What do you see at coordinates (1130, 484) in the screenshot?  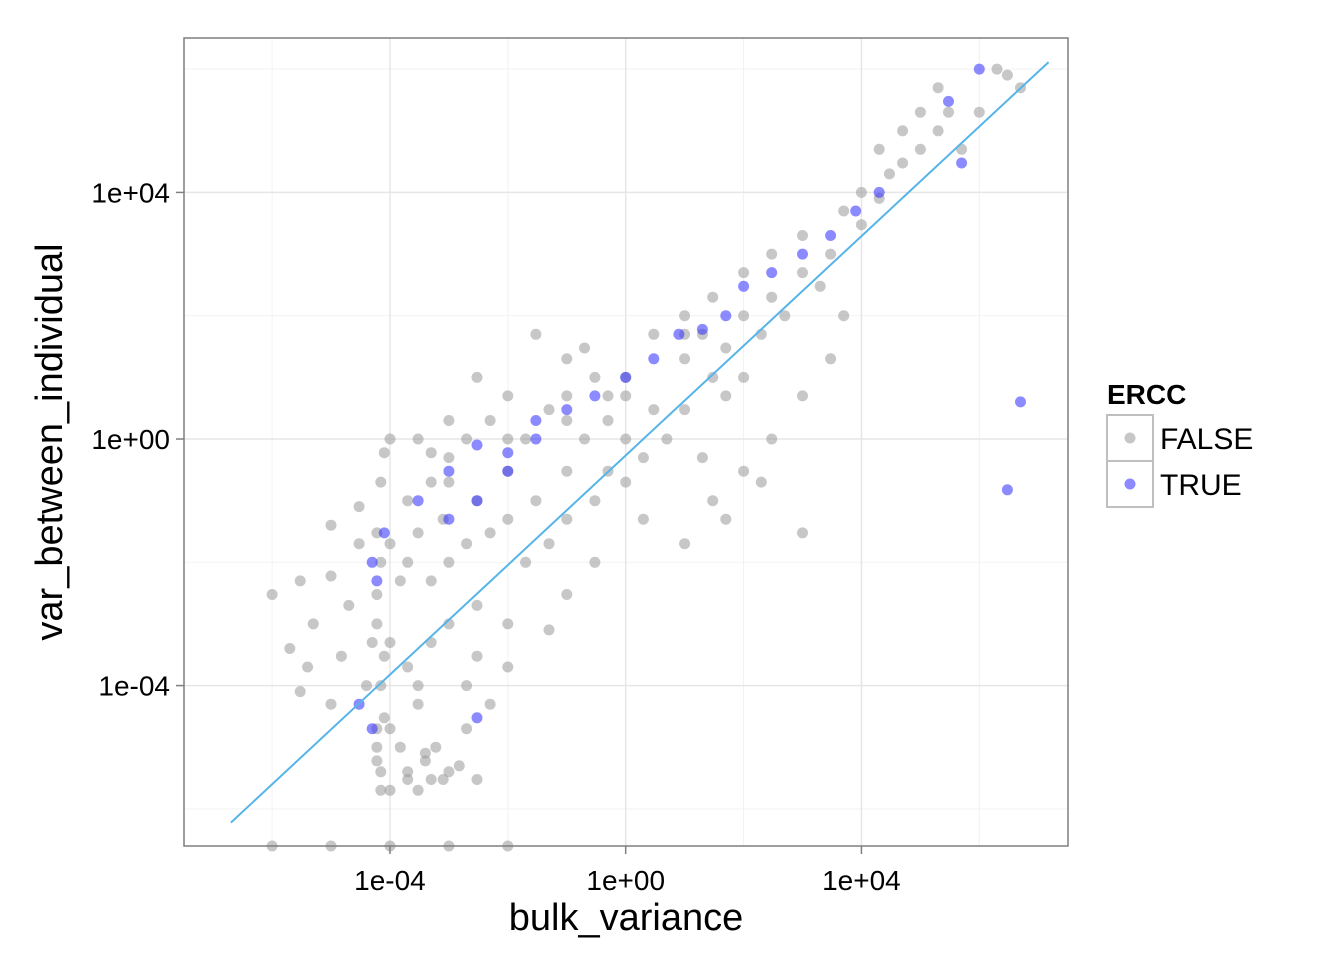 I see `legend-dot-true` at bounding box center [1130, 484].